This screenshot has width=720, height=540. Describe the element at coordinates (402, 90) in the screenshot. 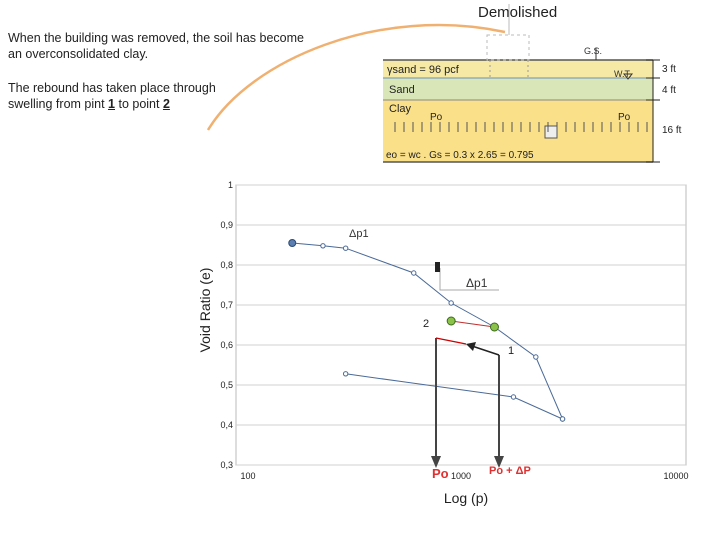

I see `sand-label: Sand` at that location.